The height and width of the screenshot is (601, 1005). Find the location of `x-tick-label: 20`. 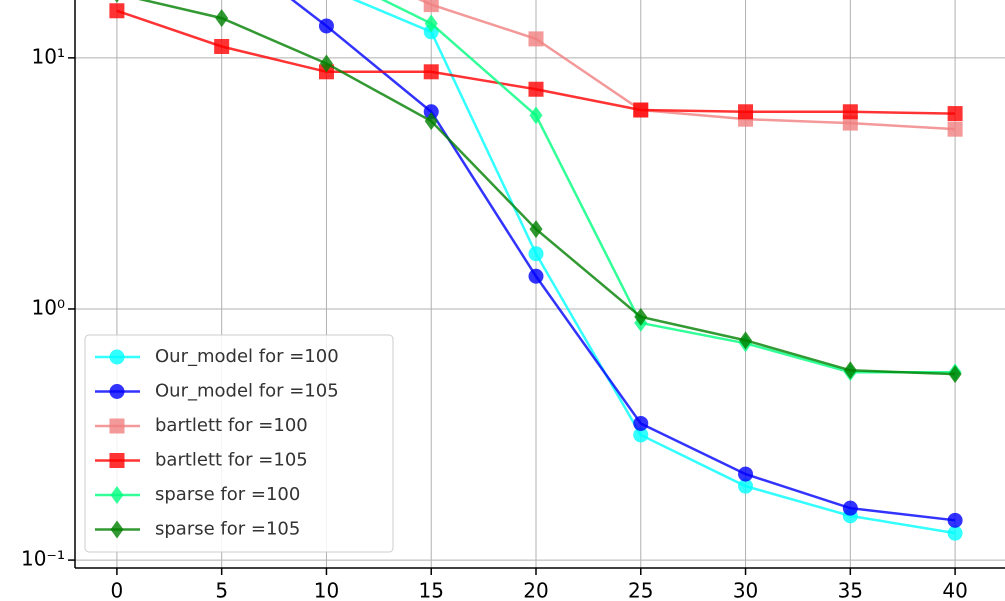

x-tick-label: 20 is located at coordinates (535, 590).